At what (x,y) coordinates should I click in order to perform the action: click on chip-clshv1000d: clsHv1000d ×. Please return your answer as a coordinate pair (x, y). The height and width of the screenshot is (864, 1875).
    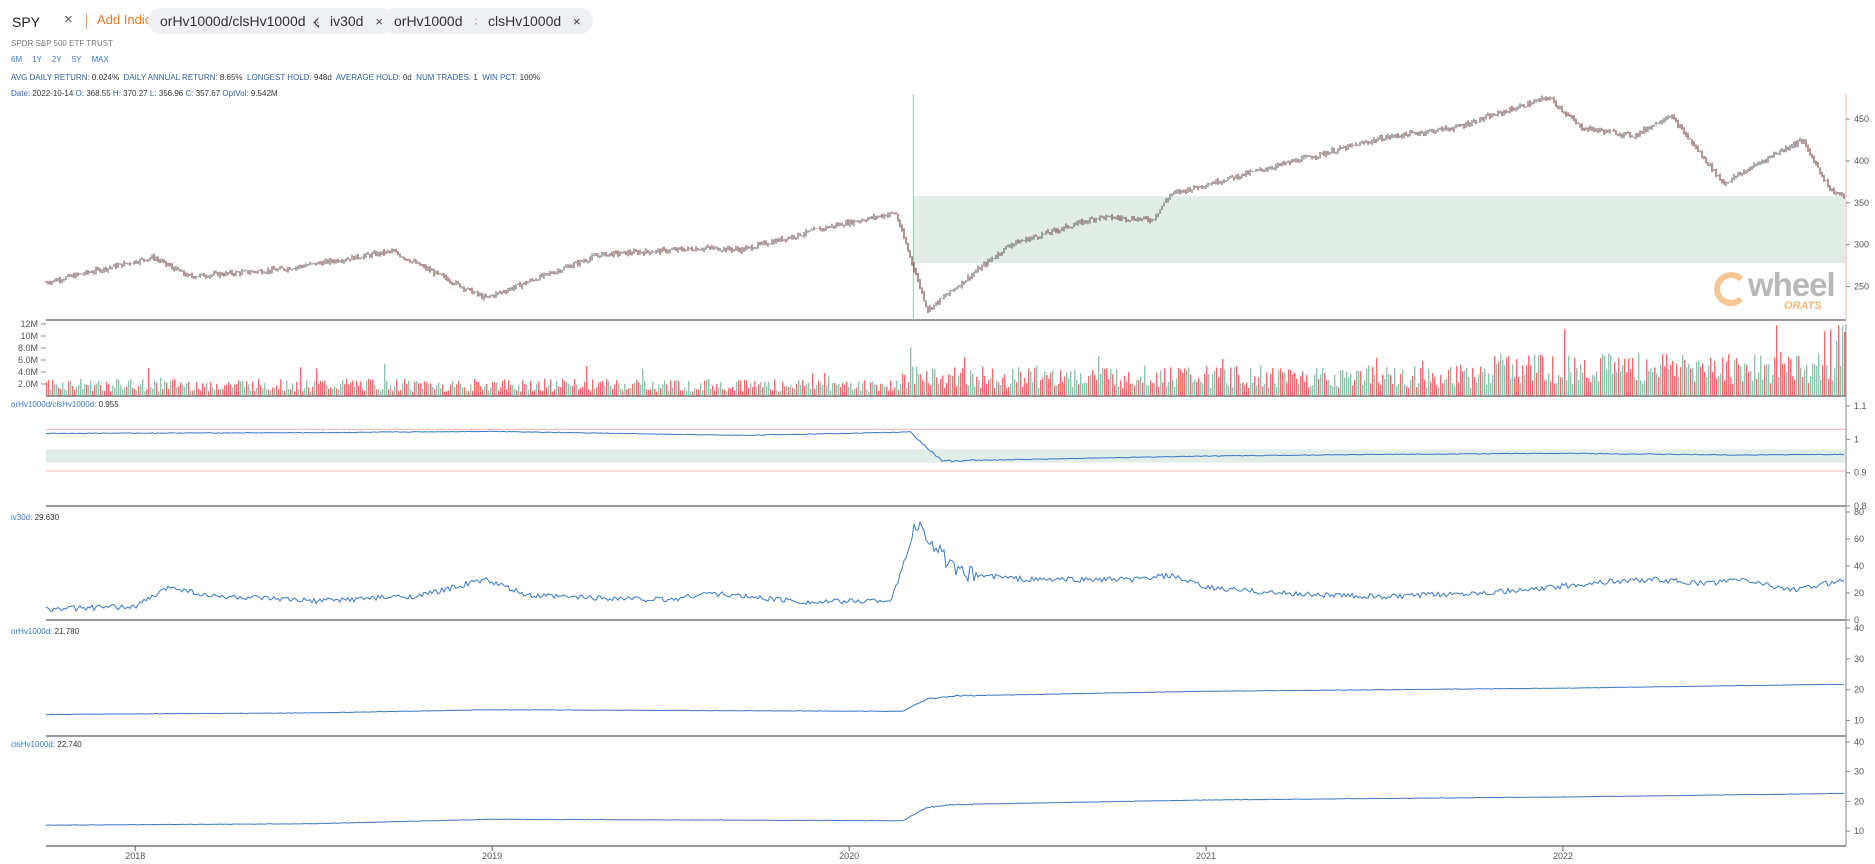
    Looking at the image, I should click on (534, 21).